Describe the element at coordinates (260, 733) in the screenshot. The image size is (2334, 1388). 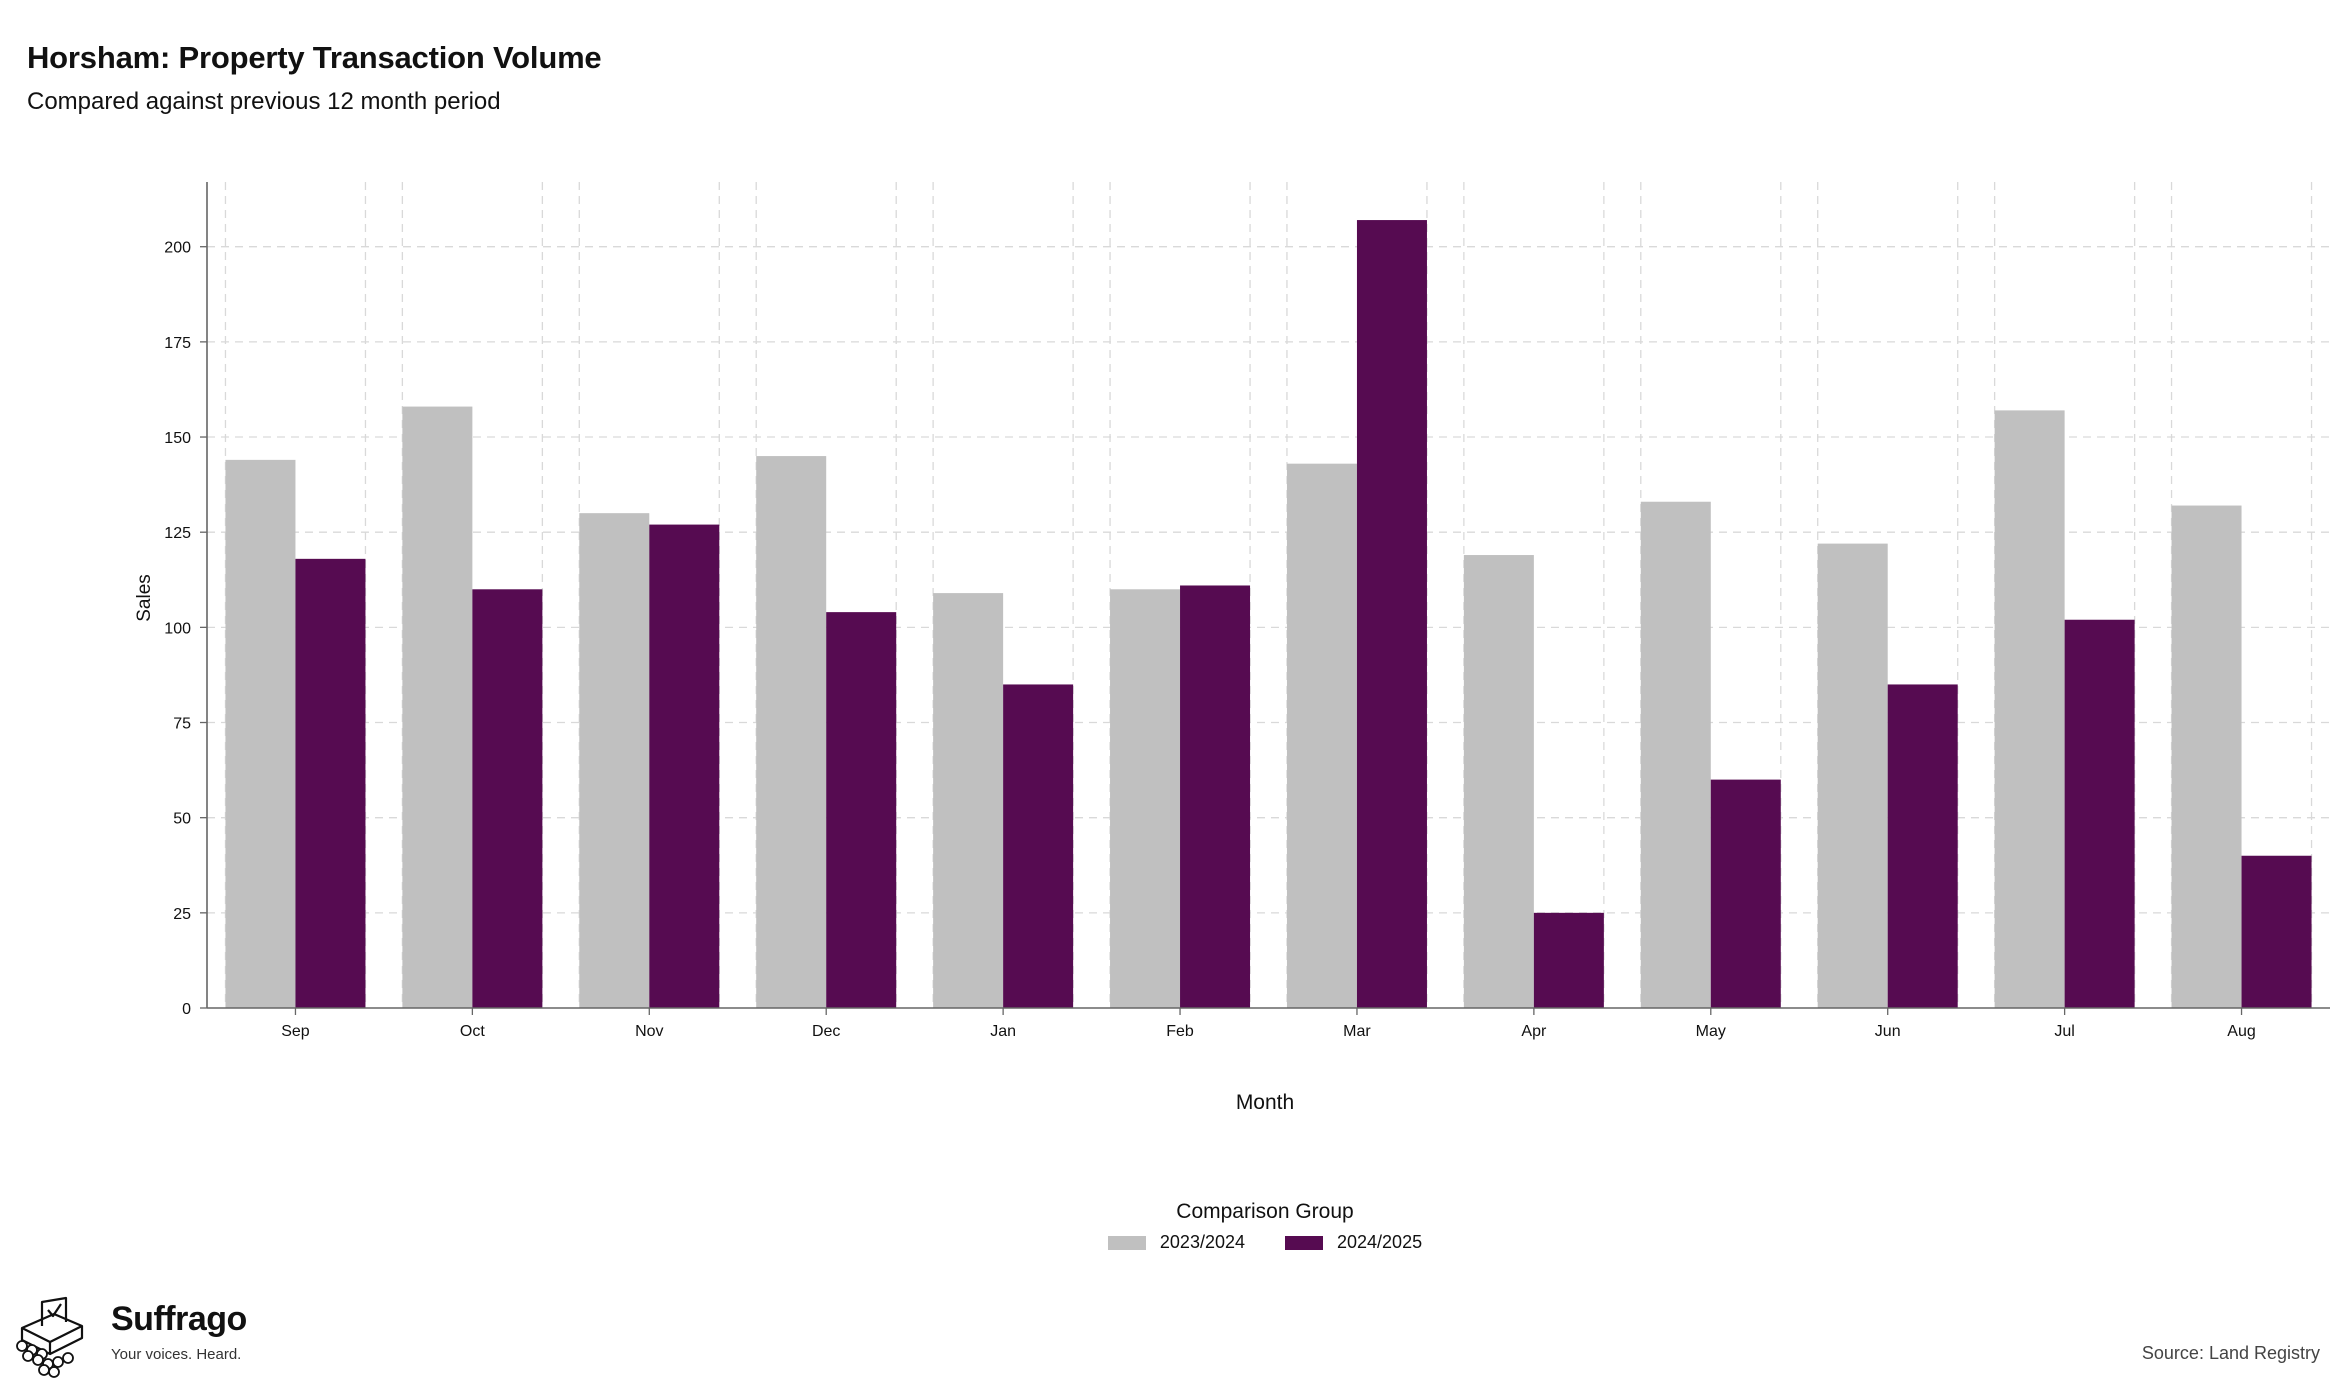
I see `bar-2023-2024-sep` at that location.